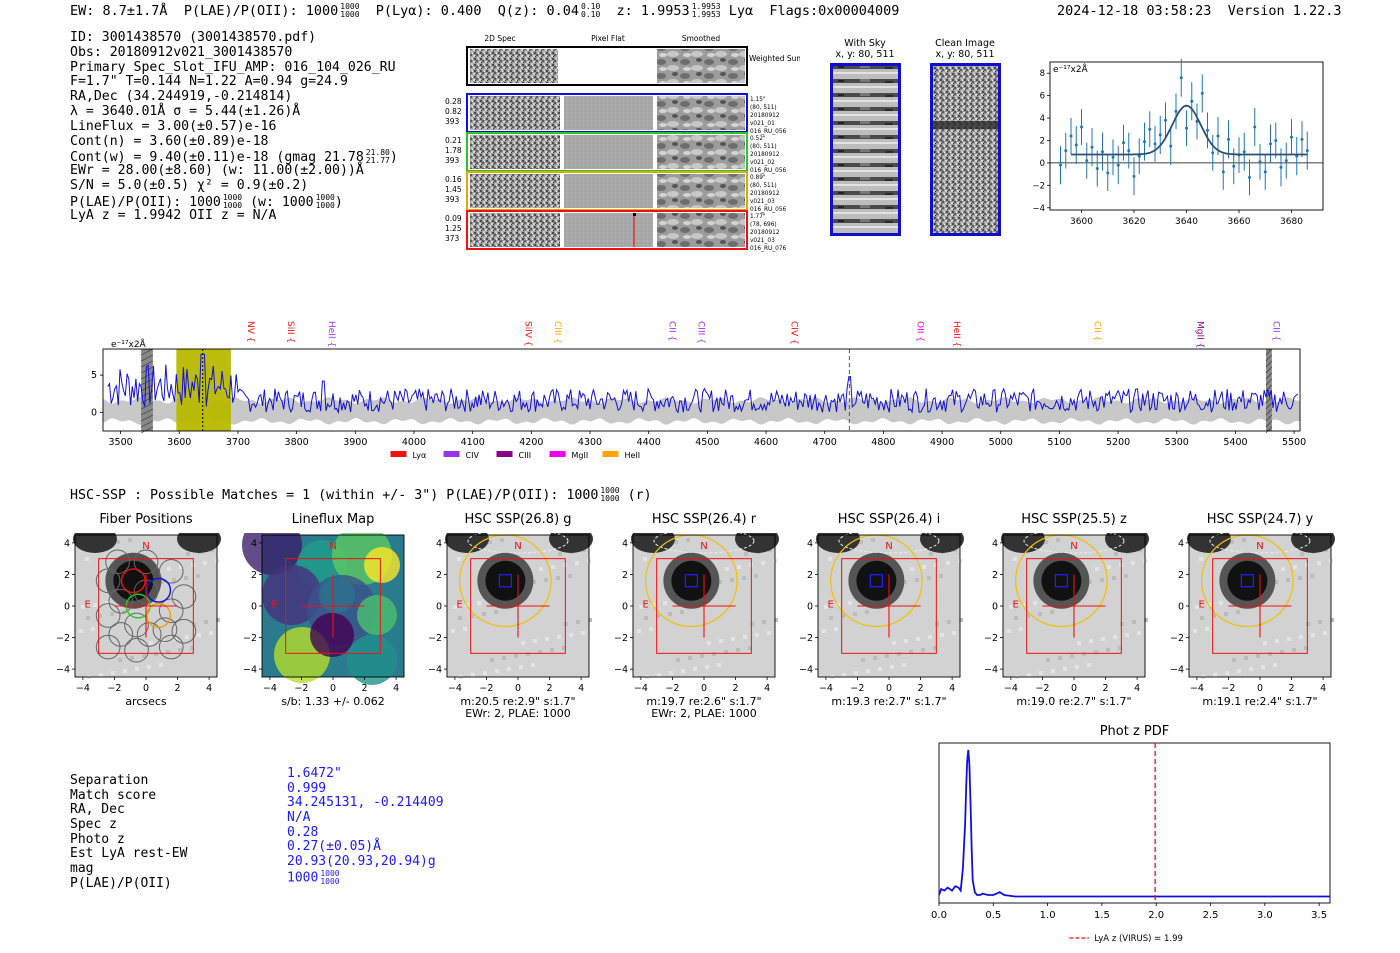 The width and height of the screenshot is (1400, 953). Describe the element at coordinates (272, 554) in the screenshot. I see `lineflux-map-blob` at that location.